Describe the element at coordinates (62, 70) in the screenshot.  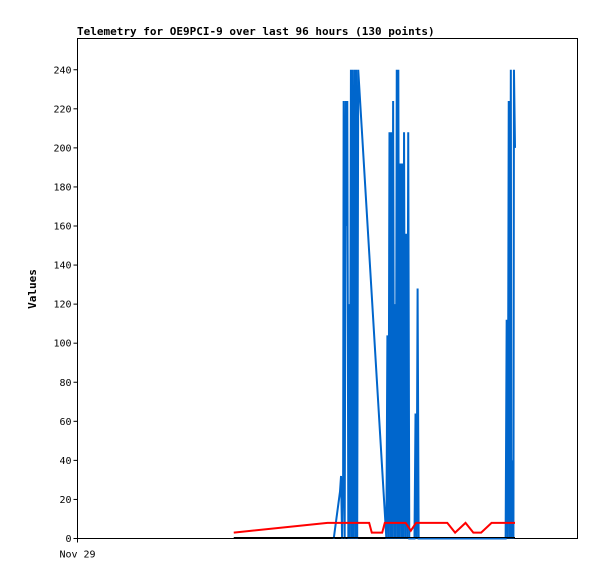
I see `y-tick-label: 240` at that location.